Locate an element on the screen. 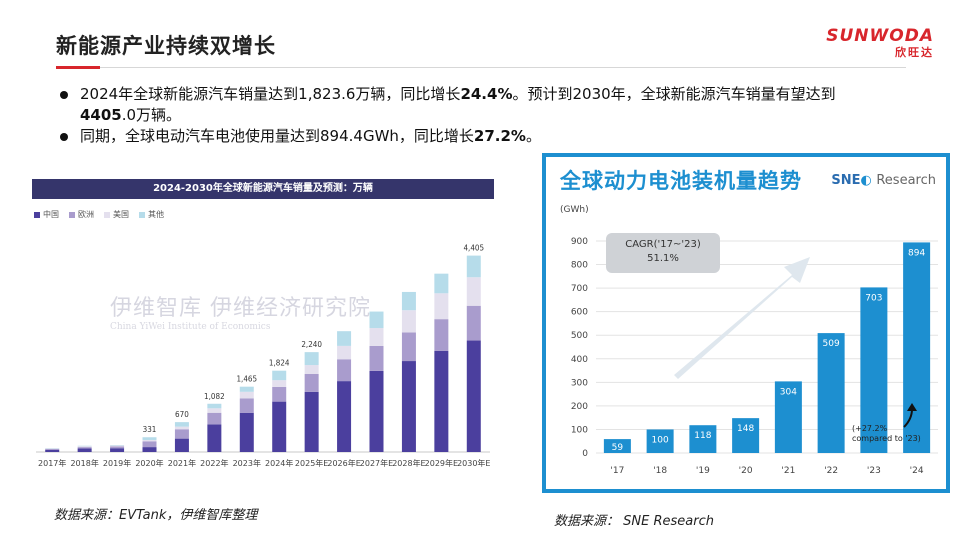 The width and height of the screenshot is (960, 540). battery-chart-title: 全球动力电池装机量趋势 is located at coordinates (681, 181).